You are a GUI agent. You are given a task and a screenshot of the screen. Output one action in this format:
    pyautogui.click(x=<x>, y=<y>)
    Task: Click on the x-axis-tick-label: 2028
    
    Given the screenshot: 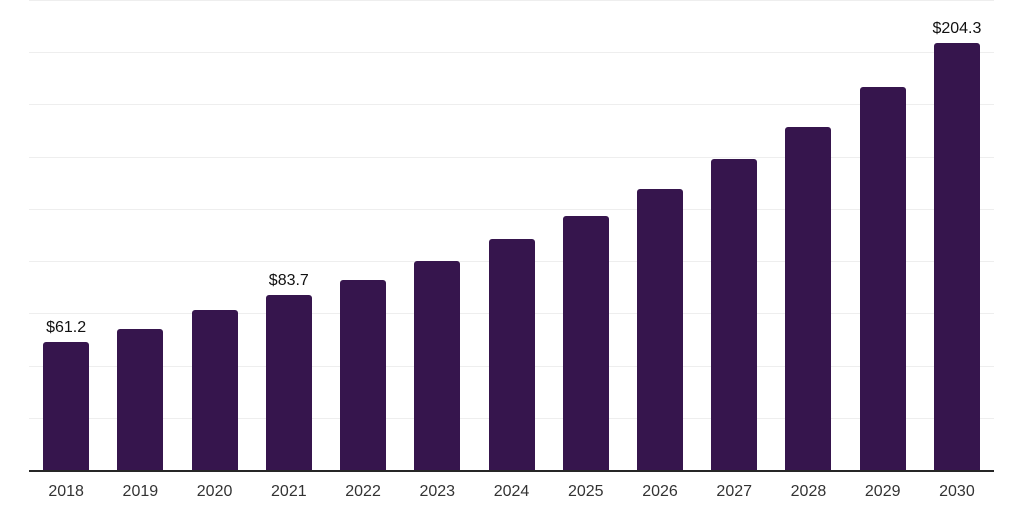 What is the action you would take?
    pyautogui.click(x=808, y=491)
    